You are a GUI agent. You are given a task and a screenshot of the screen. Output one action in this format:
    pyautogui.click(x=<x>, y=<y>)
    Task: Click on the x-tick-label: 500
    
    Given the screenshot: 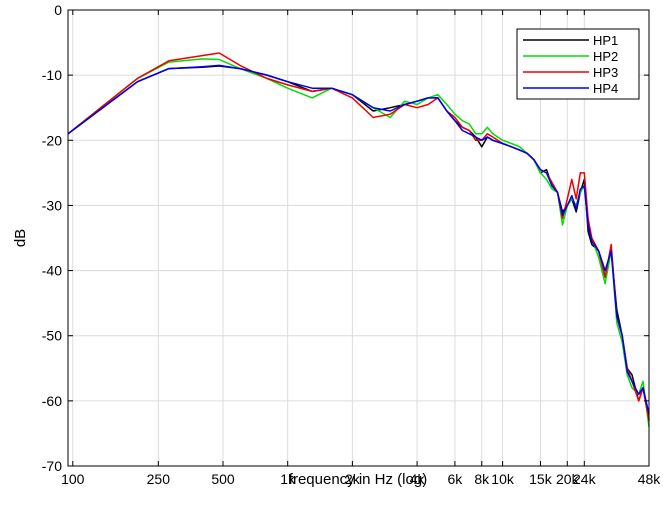 What is the action you would take?
    pyautogui.click(x=223, y=479)
    